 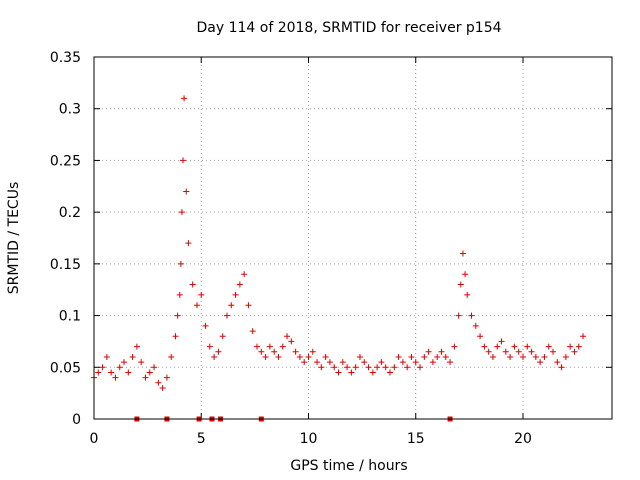 I want to click on y-tick-label: 0.05, so click(x=65, y=368).